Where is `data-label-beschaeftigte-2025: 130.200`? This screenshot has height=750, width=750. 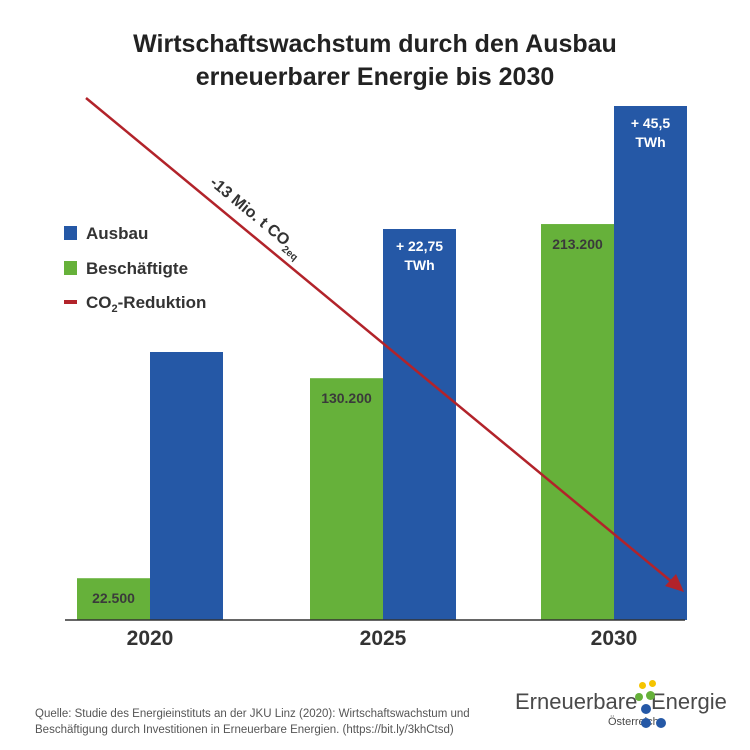
data-label-beschaeftigte-2025: 130.200 is located at coordinates (346, 398).